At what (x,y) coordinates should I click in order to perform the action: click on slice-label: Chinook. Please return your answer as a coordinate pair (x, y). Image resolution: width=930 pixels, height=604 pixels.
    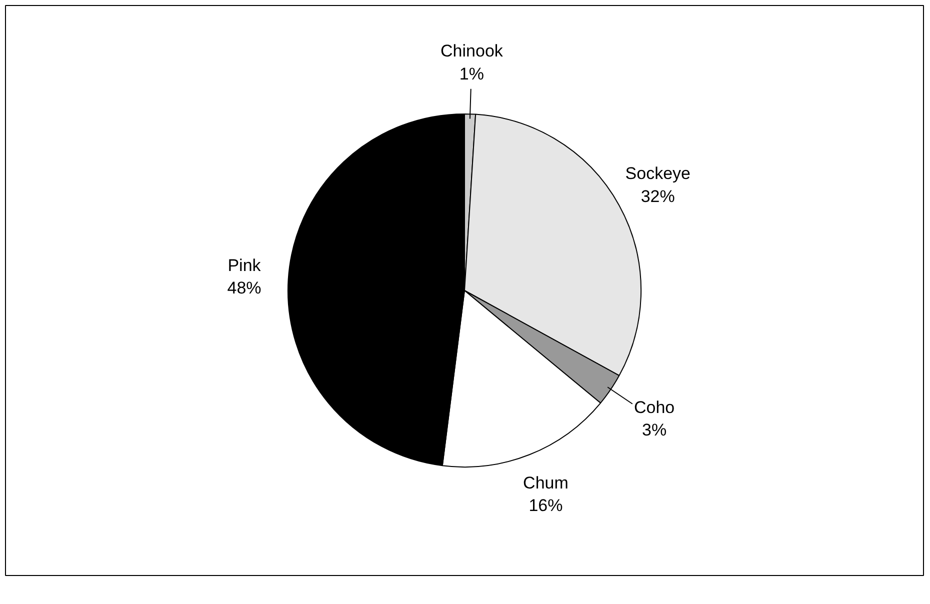
    Looking at the image, I should click on (472, 51).